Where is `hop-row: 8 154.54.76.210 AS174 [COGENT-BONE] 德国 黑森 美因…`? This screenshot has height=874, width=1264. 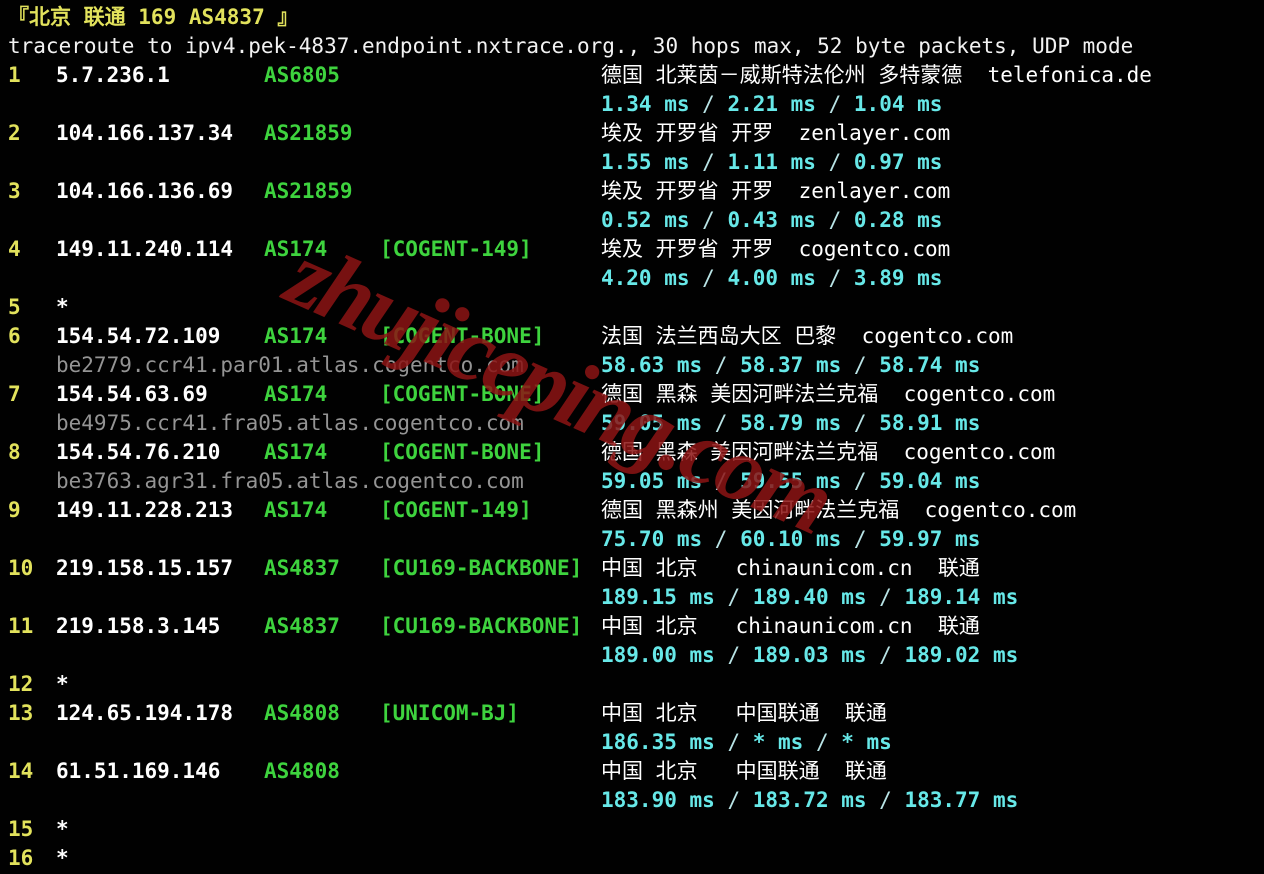
hop-row: 8 154.54.76.210 AS174 [COGENT-BONE] 德国 黑森 美因… is located at coordinates (632, 452).